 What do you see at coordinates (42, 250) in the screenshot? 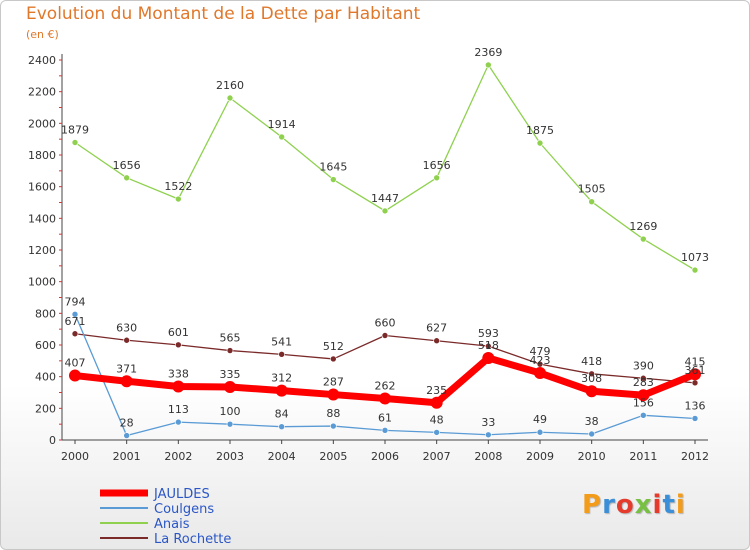
I see `y-tick-label: 1200` at bounding box center [42, 250].